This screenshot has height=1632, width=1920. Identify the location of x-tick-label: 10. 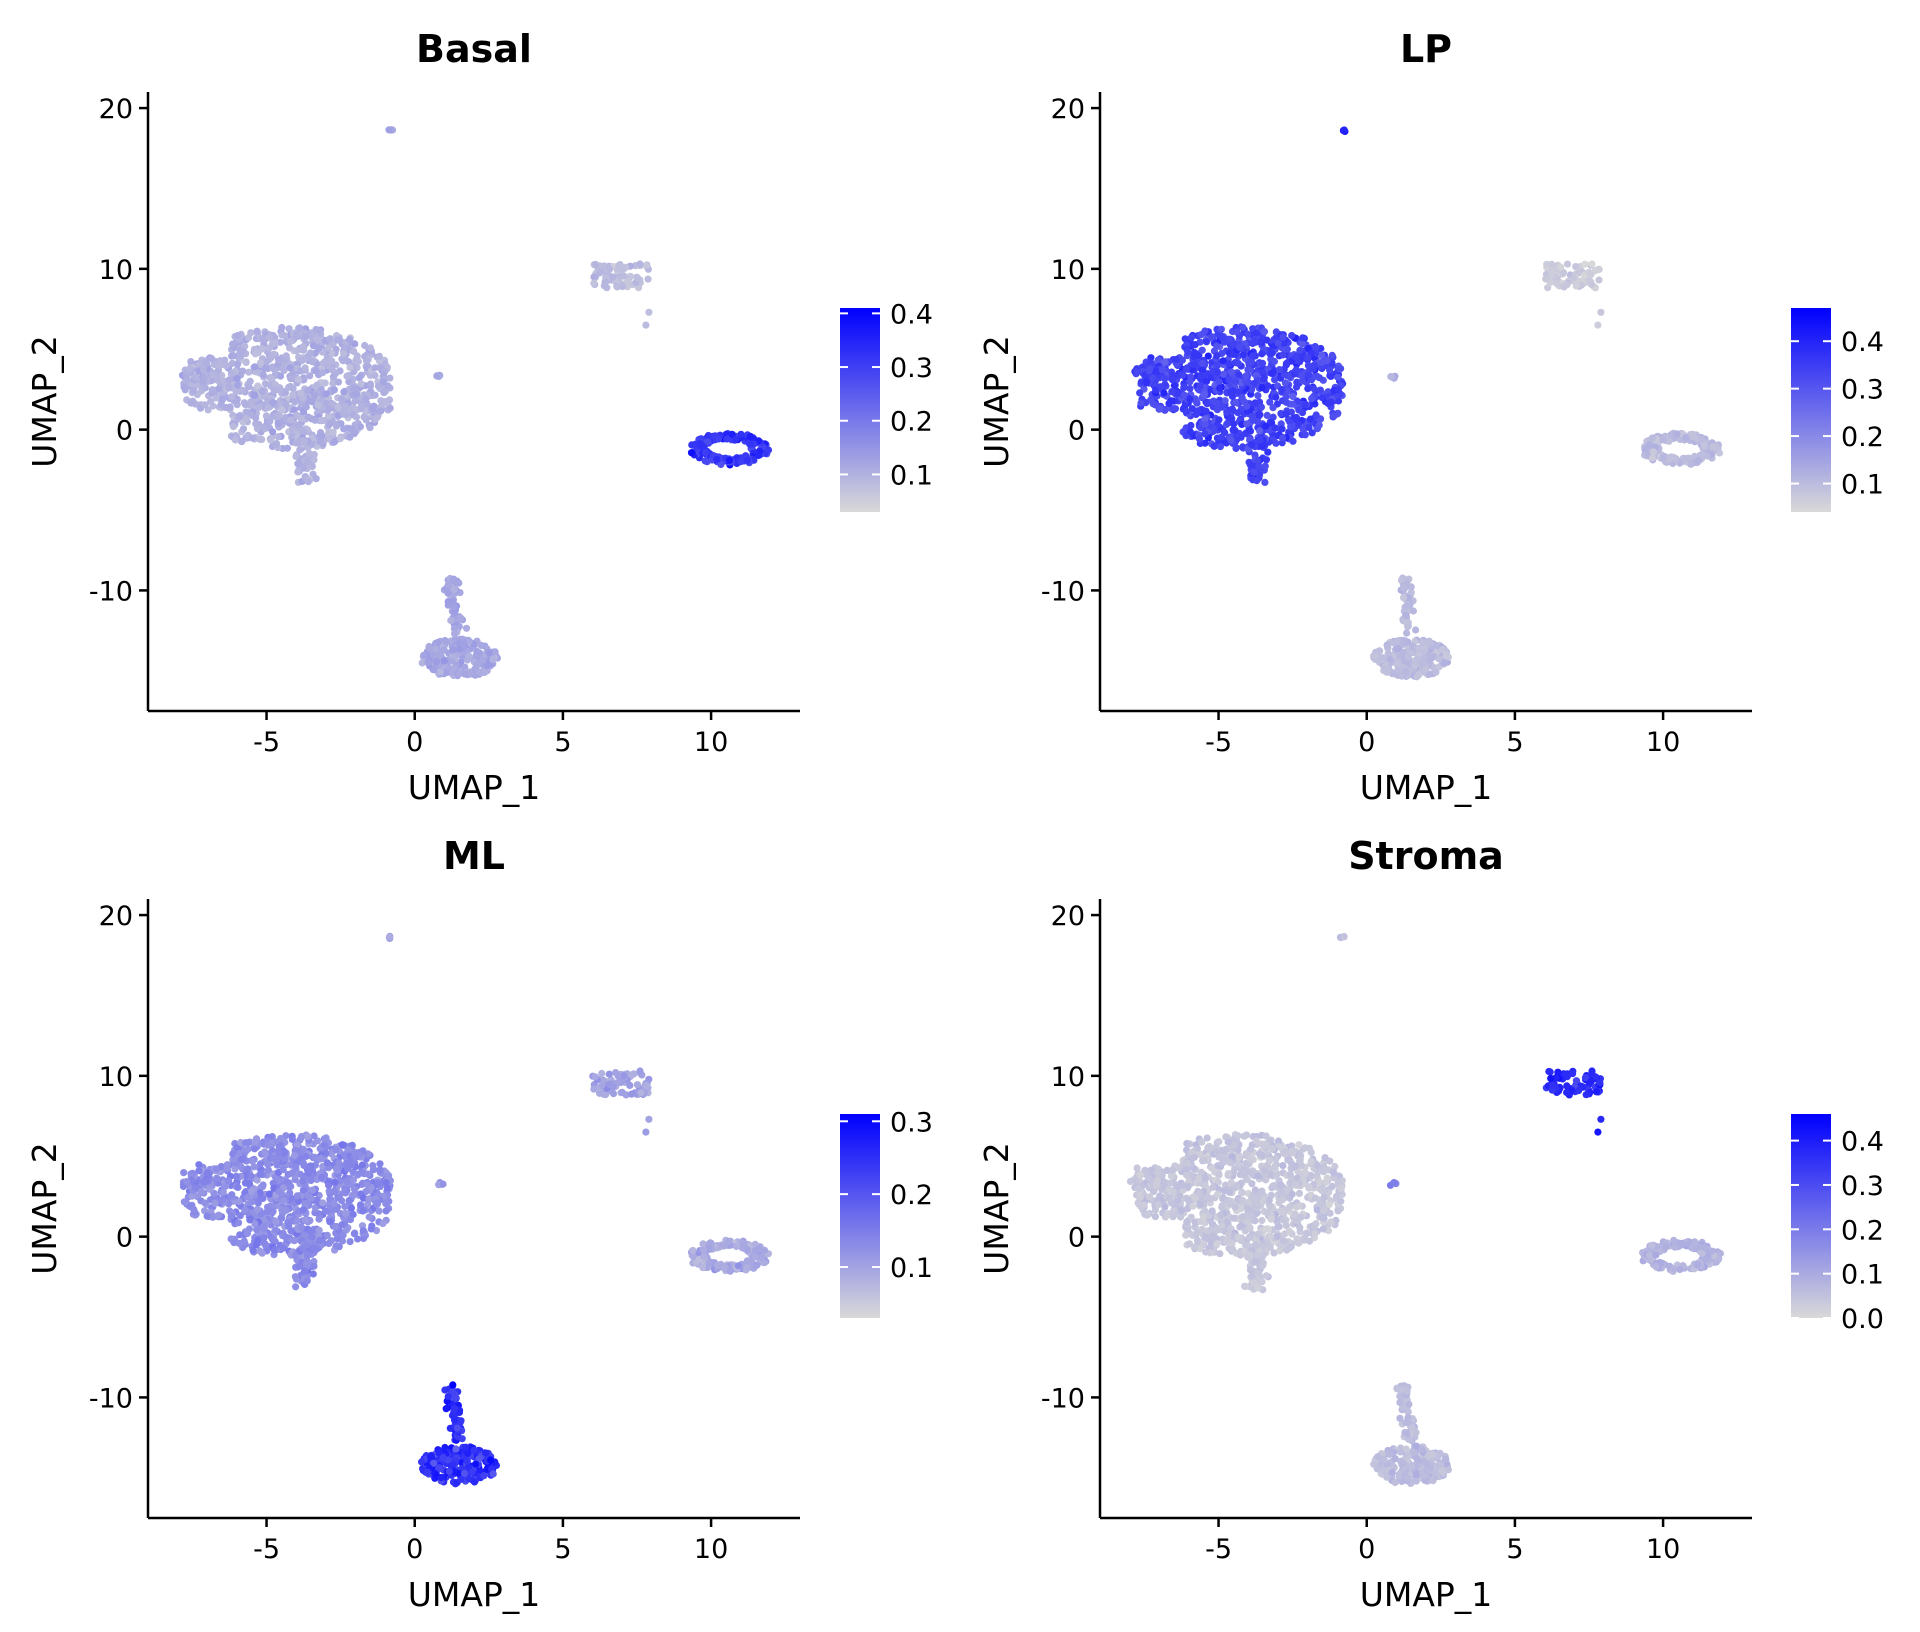
(711, 1549).